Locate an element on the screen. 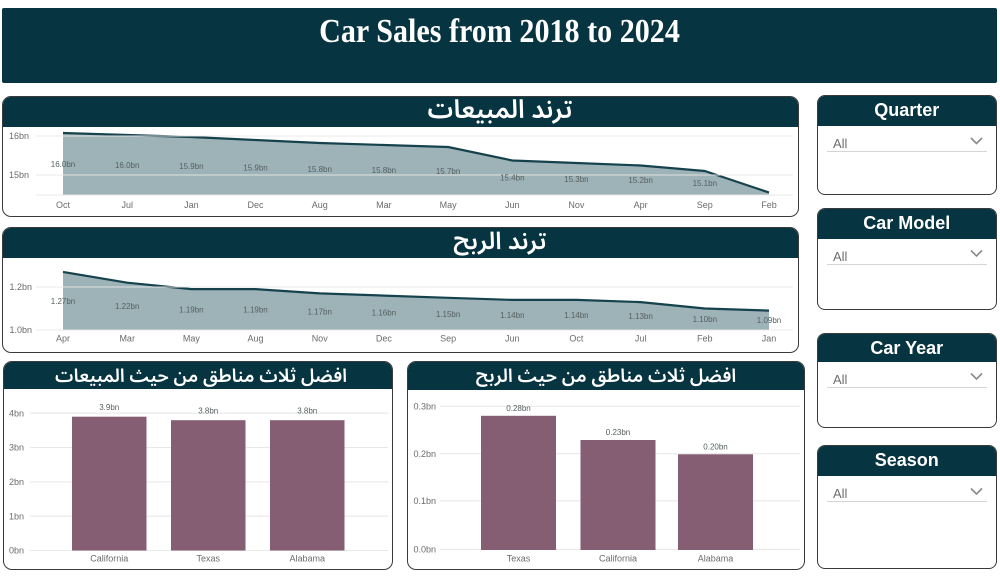  svg-text: 1.17bn is located at coordinates (319, 312).